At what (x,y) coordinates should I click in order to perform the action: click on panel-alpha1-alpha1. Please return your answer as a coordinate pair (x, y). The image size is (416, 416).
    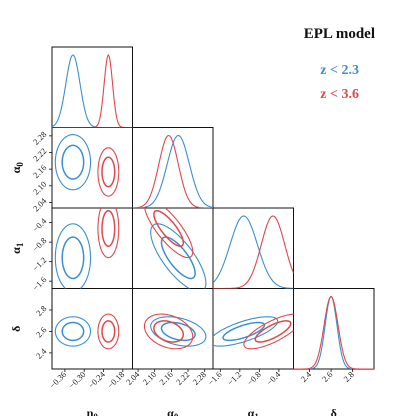
    Looking at the image, I should click on (253, 248).